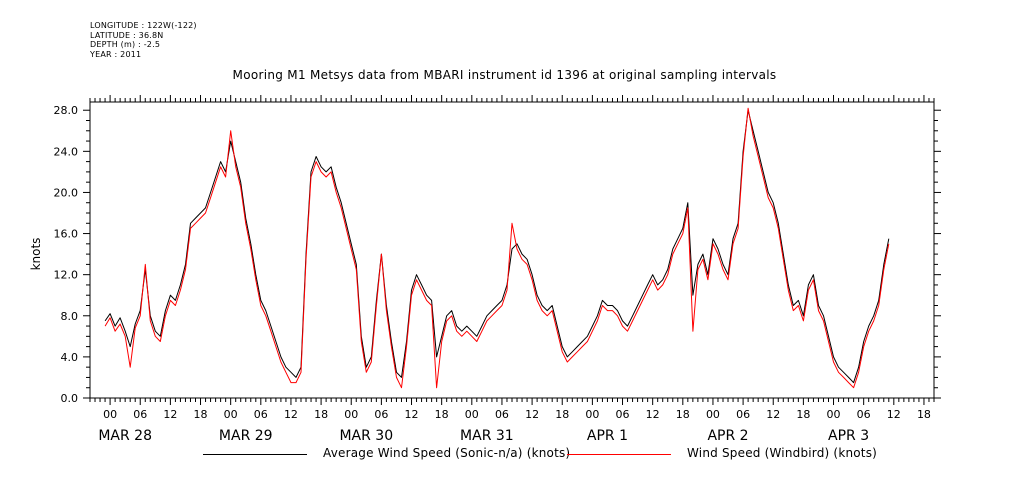 This screenshot has height=504, width=1009. I want to click on x-day-label: APR 2, so click(727, 436).